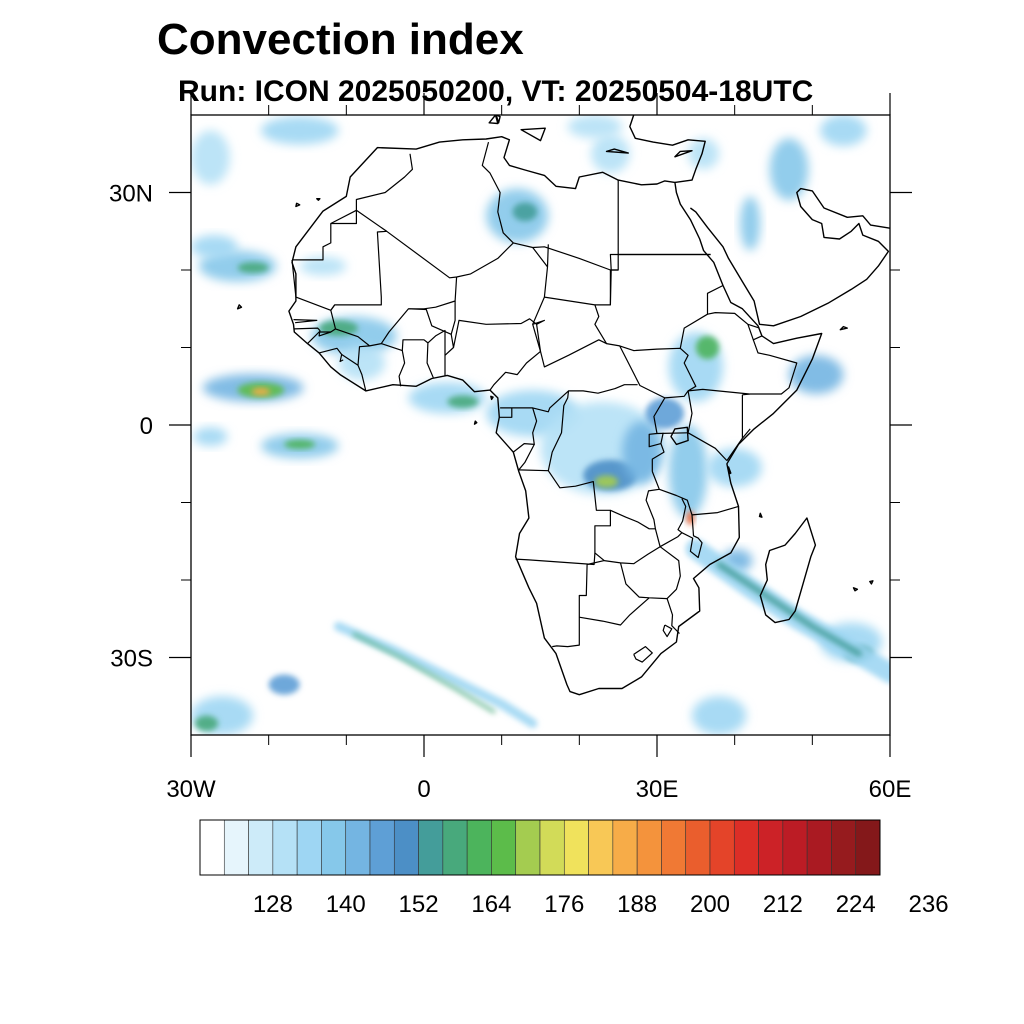 This screenshot has height=1024, width=1024. What do you see at coordinates (491, 904) in the screenshot?
I see `colorbar-label: 164` at bounding box center [491, 904].